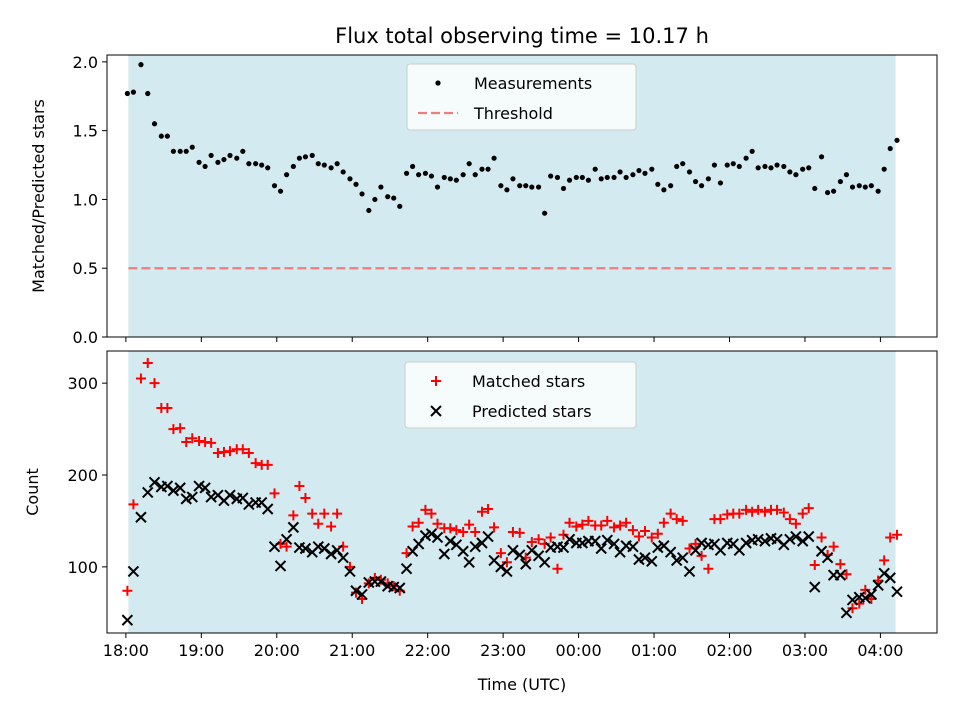 This screenshot has height=720, width=960. I want to click on legend-count: Matched stars Predicted stars, so click(520, 395).